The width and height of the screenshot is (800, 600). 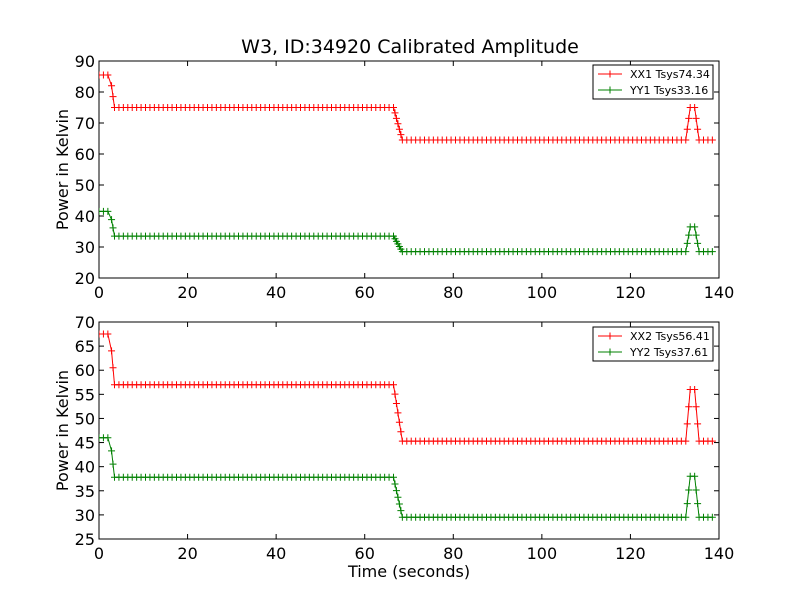 I want to click on y-tick-label: 65, so click(x=85, y=346).